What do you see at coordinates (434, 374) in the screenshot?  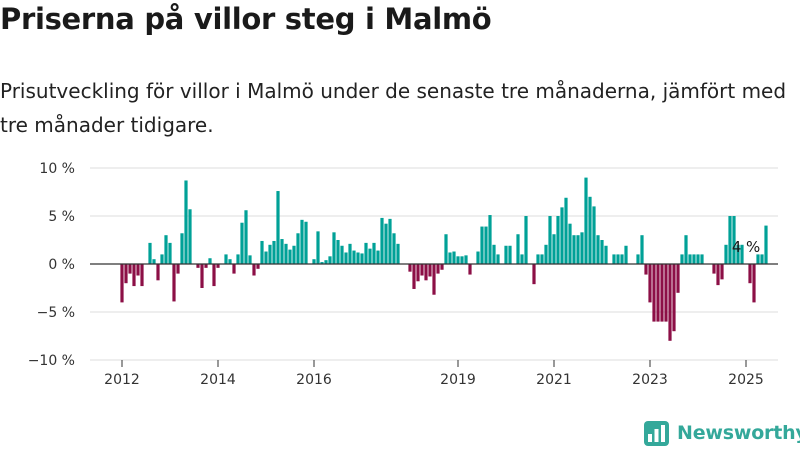 I see `x-axis-ticks: 2012 2014 2016 2019 2021 2023 2025` at bounding box center [434, 374].